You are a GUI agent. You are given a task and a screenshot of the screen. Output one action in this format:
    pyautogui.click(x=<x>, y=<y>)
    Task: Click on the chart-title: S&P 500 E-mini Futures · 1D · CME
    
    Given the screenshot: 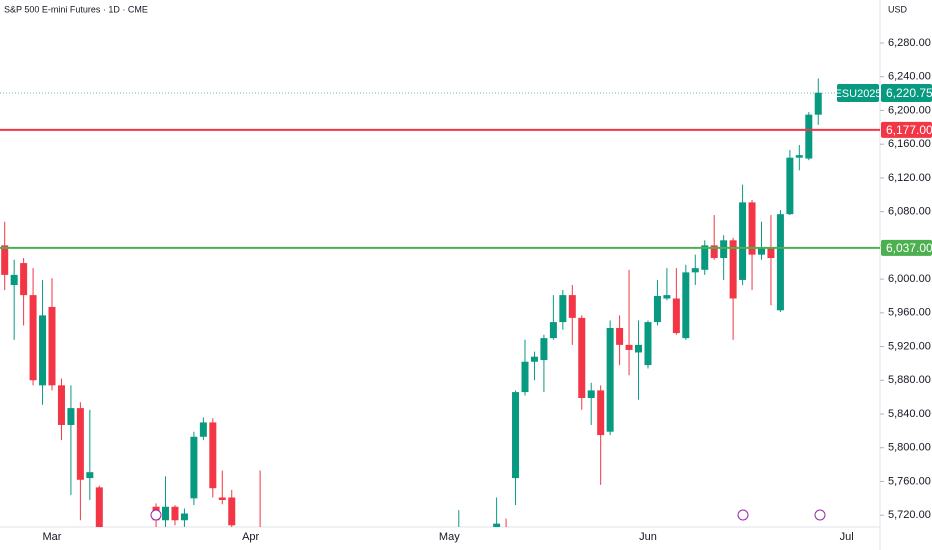 What is the action you would take?
    pyautogui.click(x=76, y=9)
    